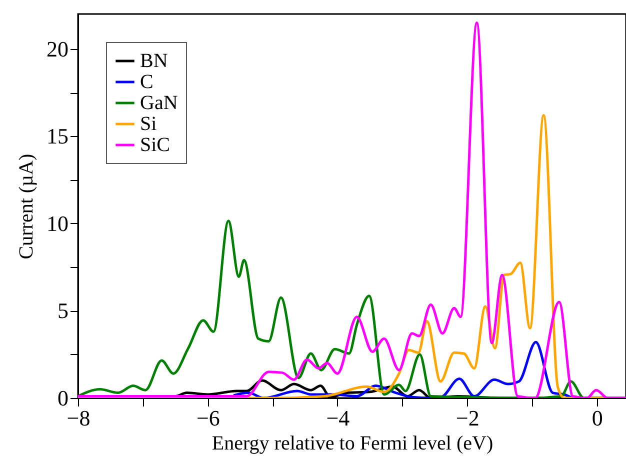 This screenshot has width=626, height=457. I want to click on legend-label: Si, so click(149, 124).